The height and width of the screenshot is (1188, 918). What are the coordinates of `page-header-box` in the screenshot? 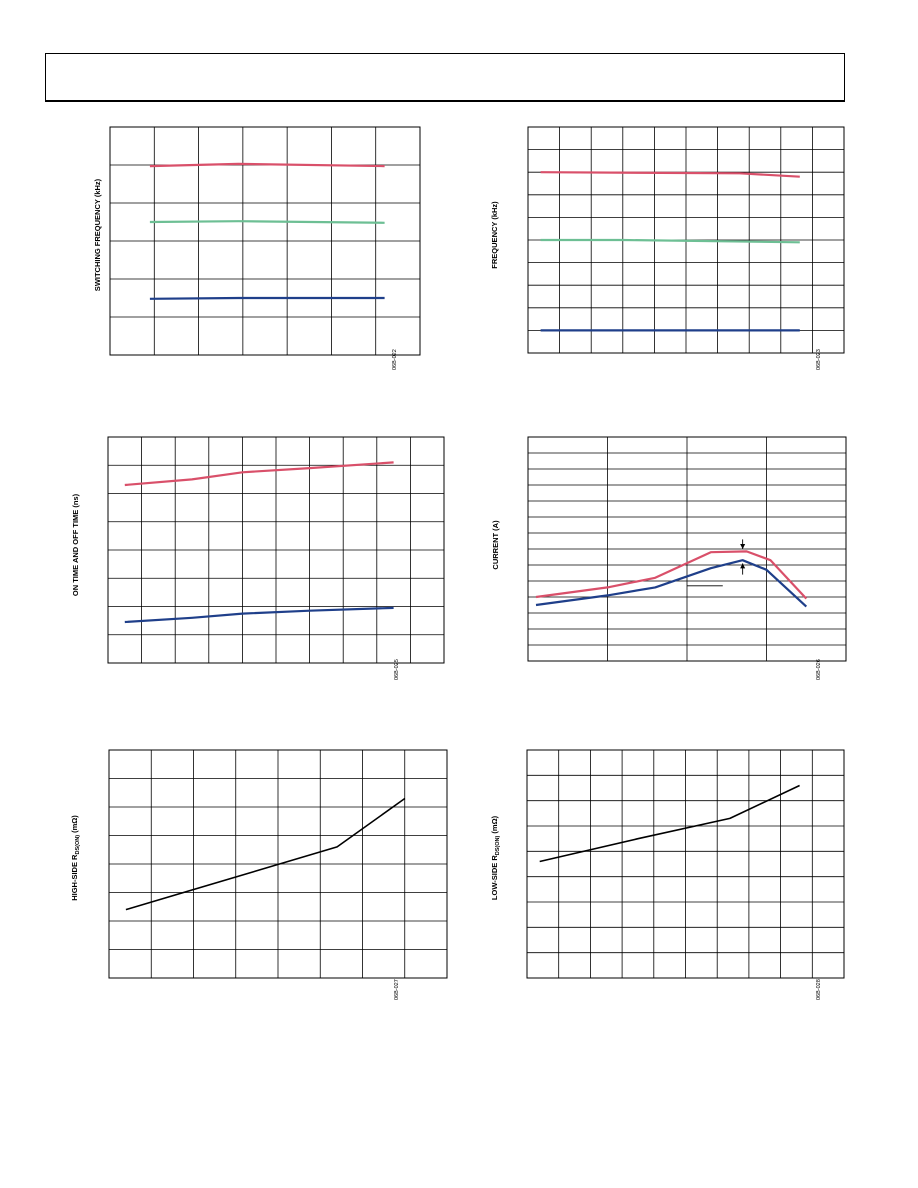 It's located at (445, 77).